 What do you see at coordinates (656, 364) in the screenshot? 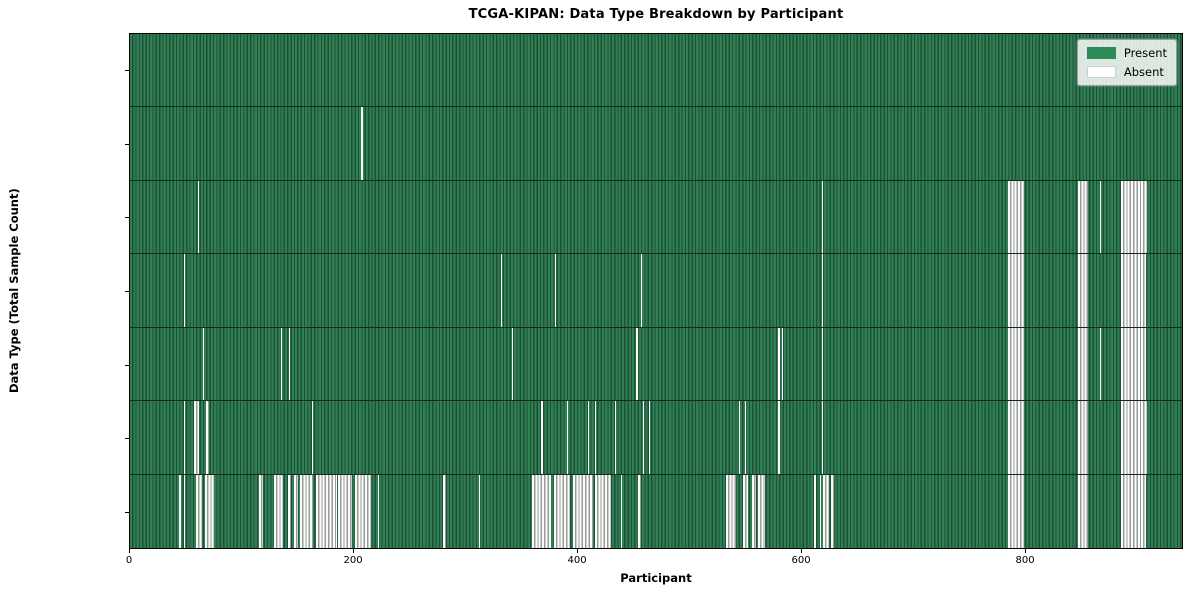
I see `heatmap-row-mRNA` at bounding box center [656, 364].